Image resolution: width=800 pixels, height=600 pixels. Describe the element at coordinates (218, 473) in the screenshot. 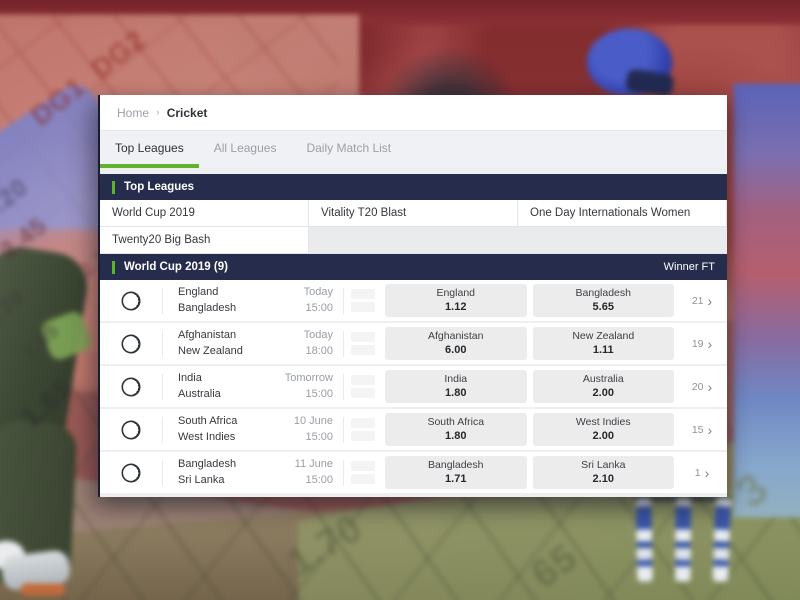

I see `match-teams: Bangladesh Sri Lanka` at that location.